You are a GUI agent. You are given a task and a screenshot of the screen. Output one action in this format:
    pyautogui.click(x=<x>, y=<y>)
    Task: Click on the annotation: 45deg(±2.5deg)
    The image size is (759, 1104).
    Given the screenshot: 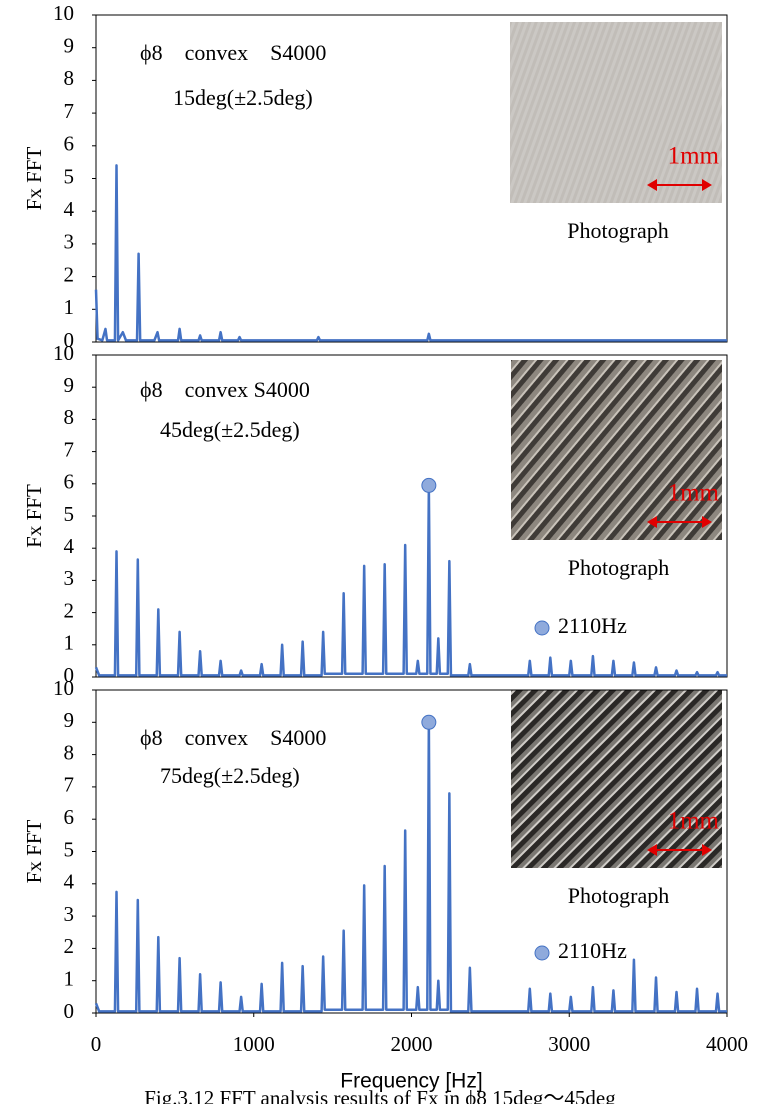 What is the action you would take?
    pyautogui.click(x=230, y=429)
    